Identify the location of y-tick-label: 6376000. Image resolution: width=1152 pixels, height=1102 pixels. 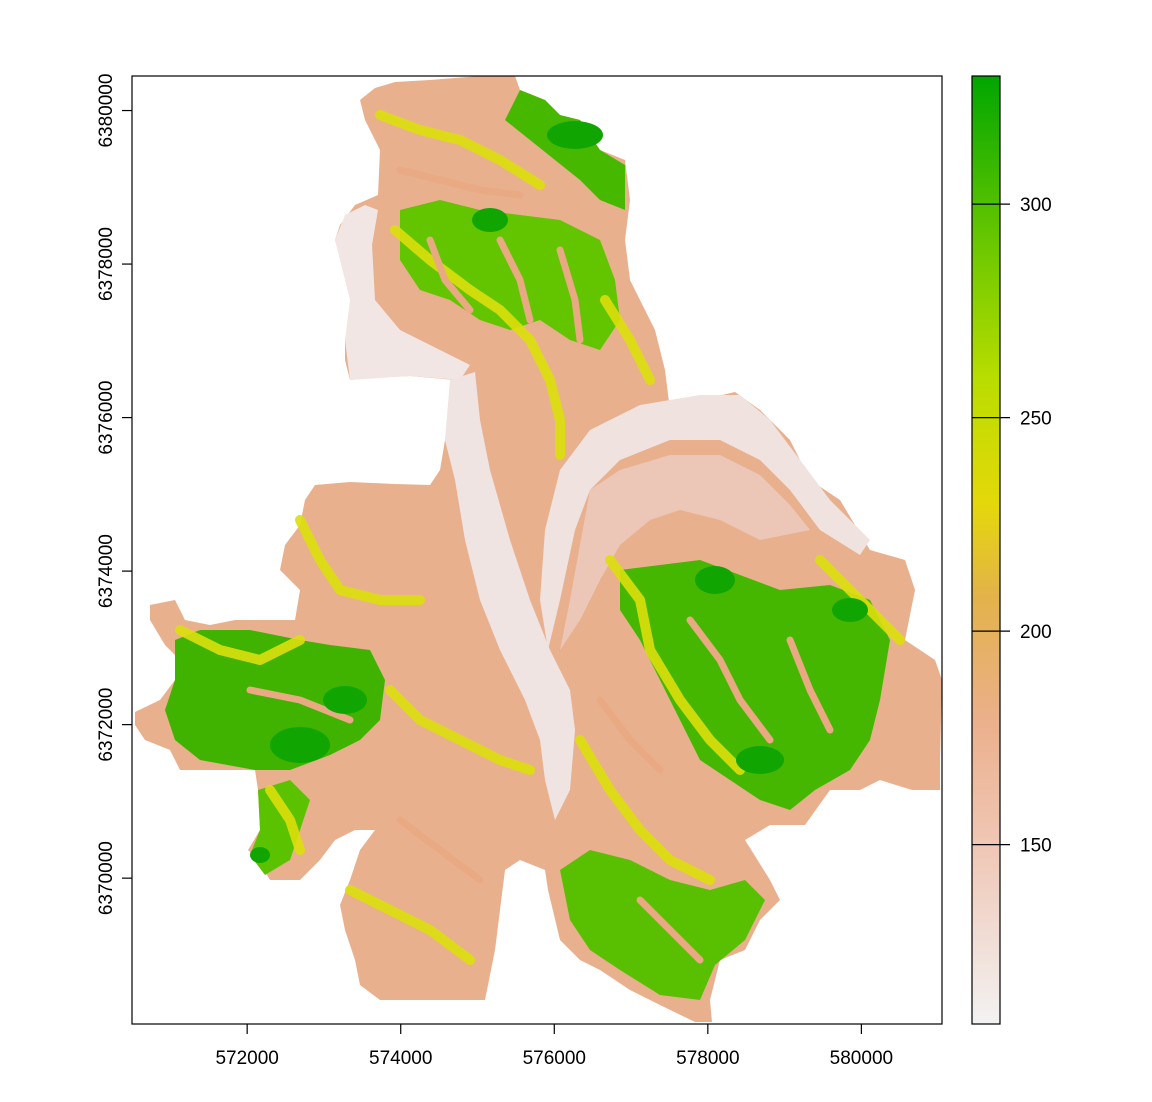
(106, 418).